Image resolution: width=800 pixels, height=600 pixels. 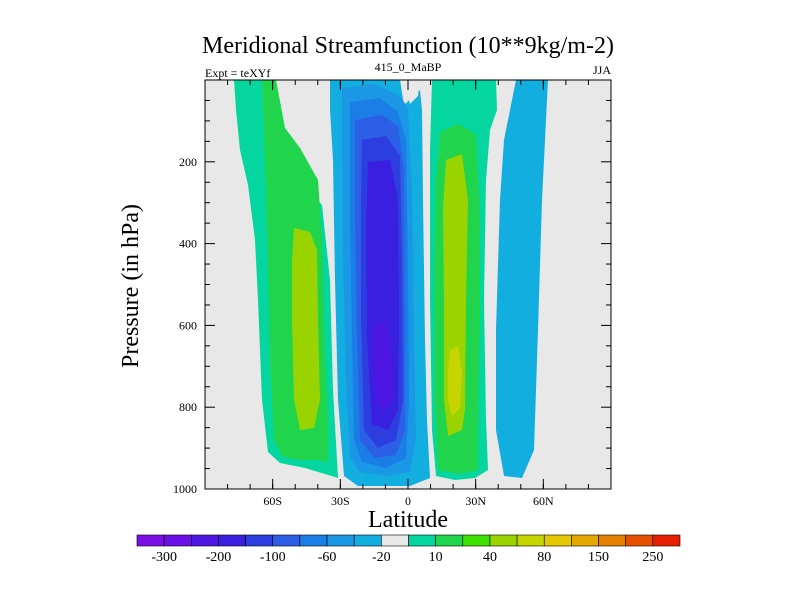 What do you see at coordinates (273, 557) in the screenshot?
I see `colorbar-label: -100` at bounding box center [273, 557].